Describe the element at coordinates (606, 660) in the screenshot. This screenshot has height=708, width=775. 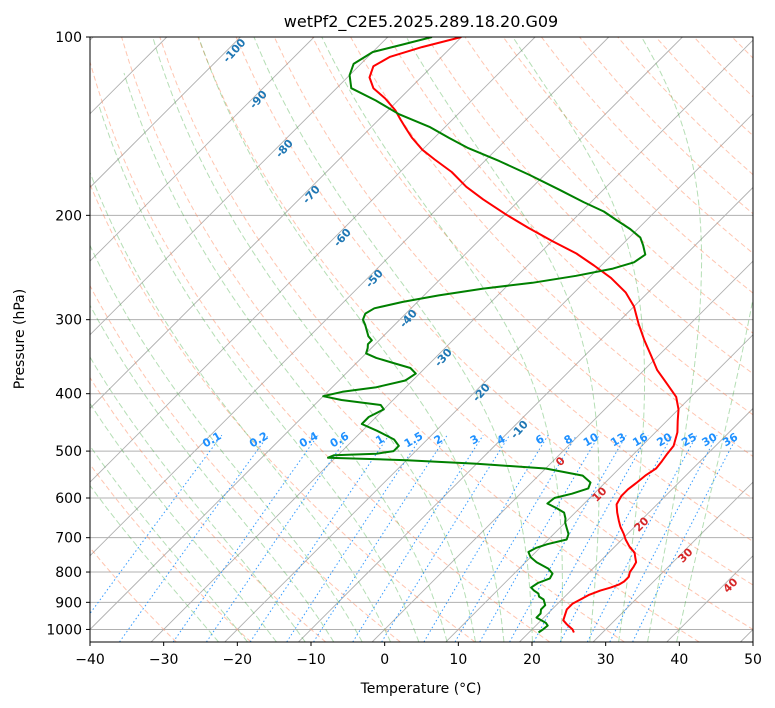
I see `x-tick-label: 30` at that location.